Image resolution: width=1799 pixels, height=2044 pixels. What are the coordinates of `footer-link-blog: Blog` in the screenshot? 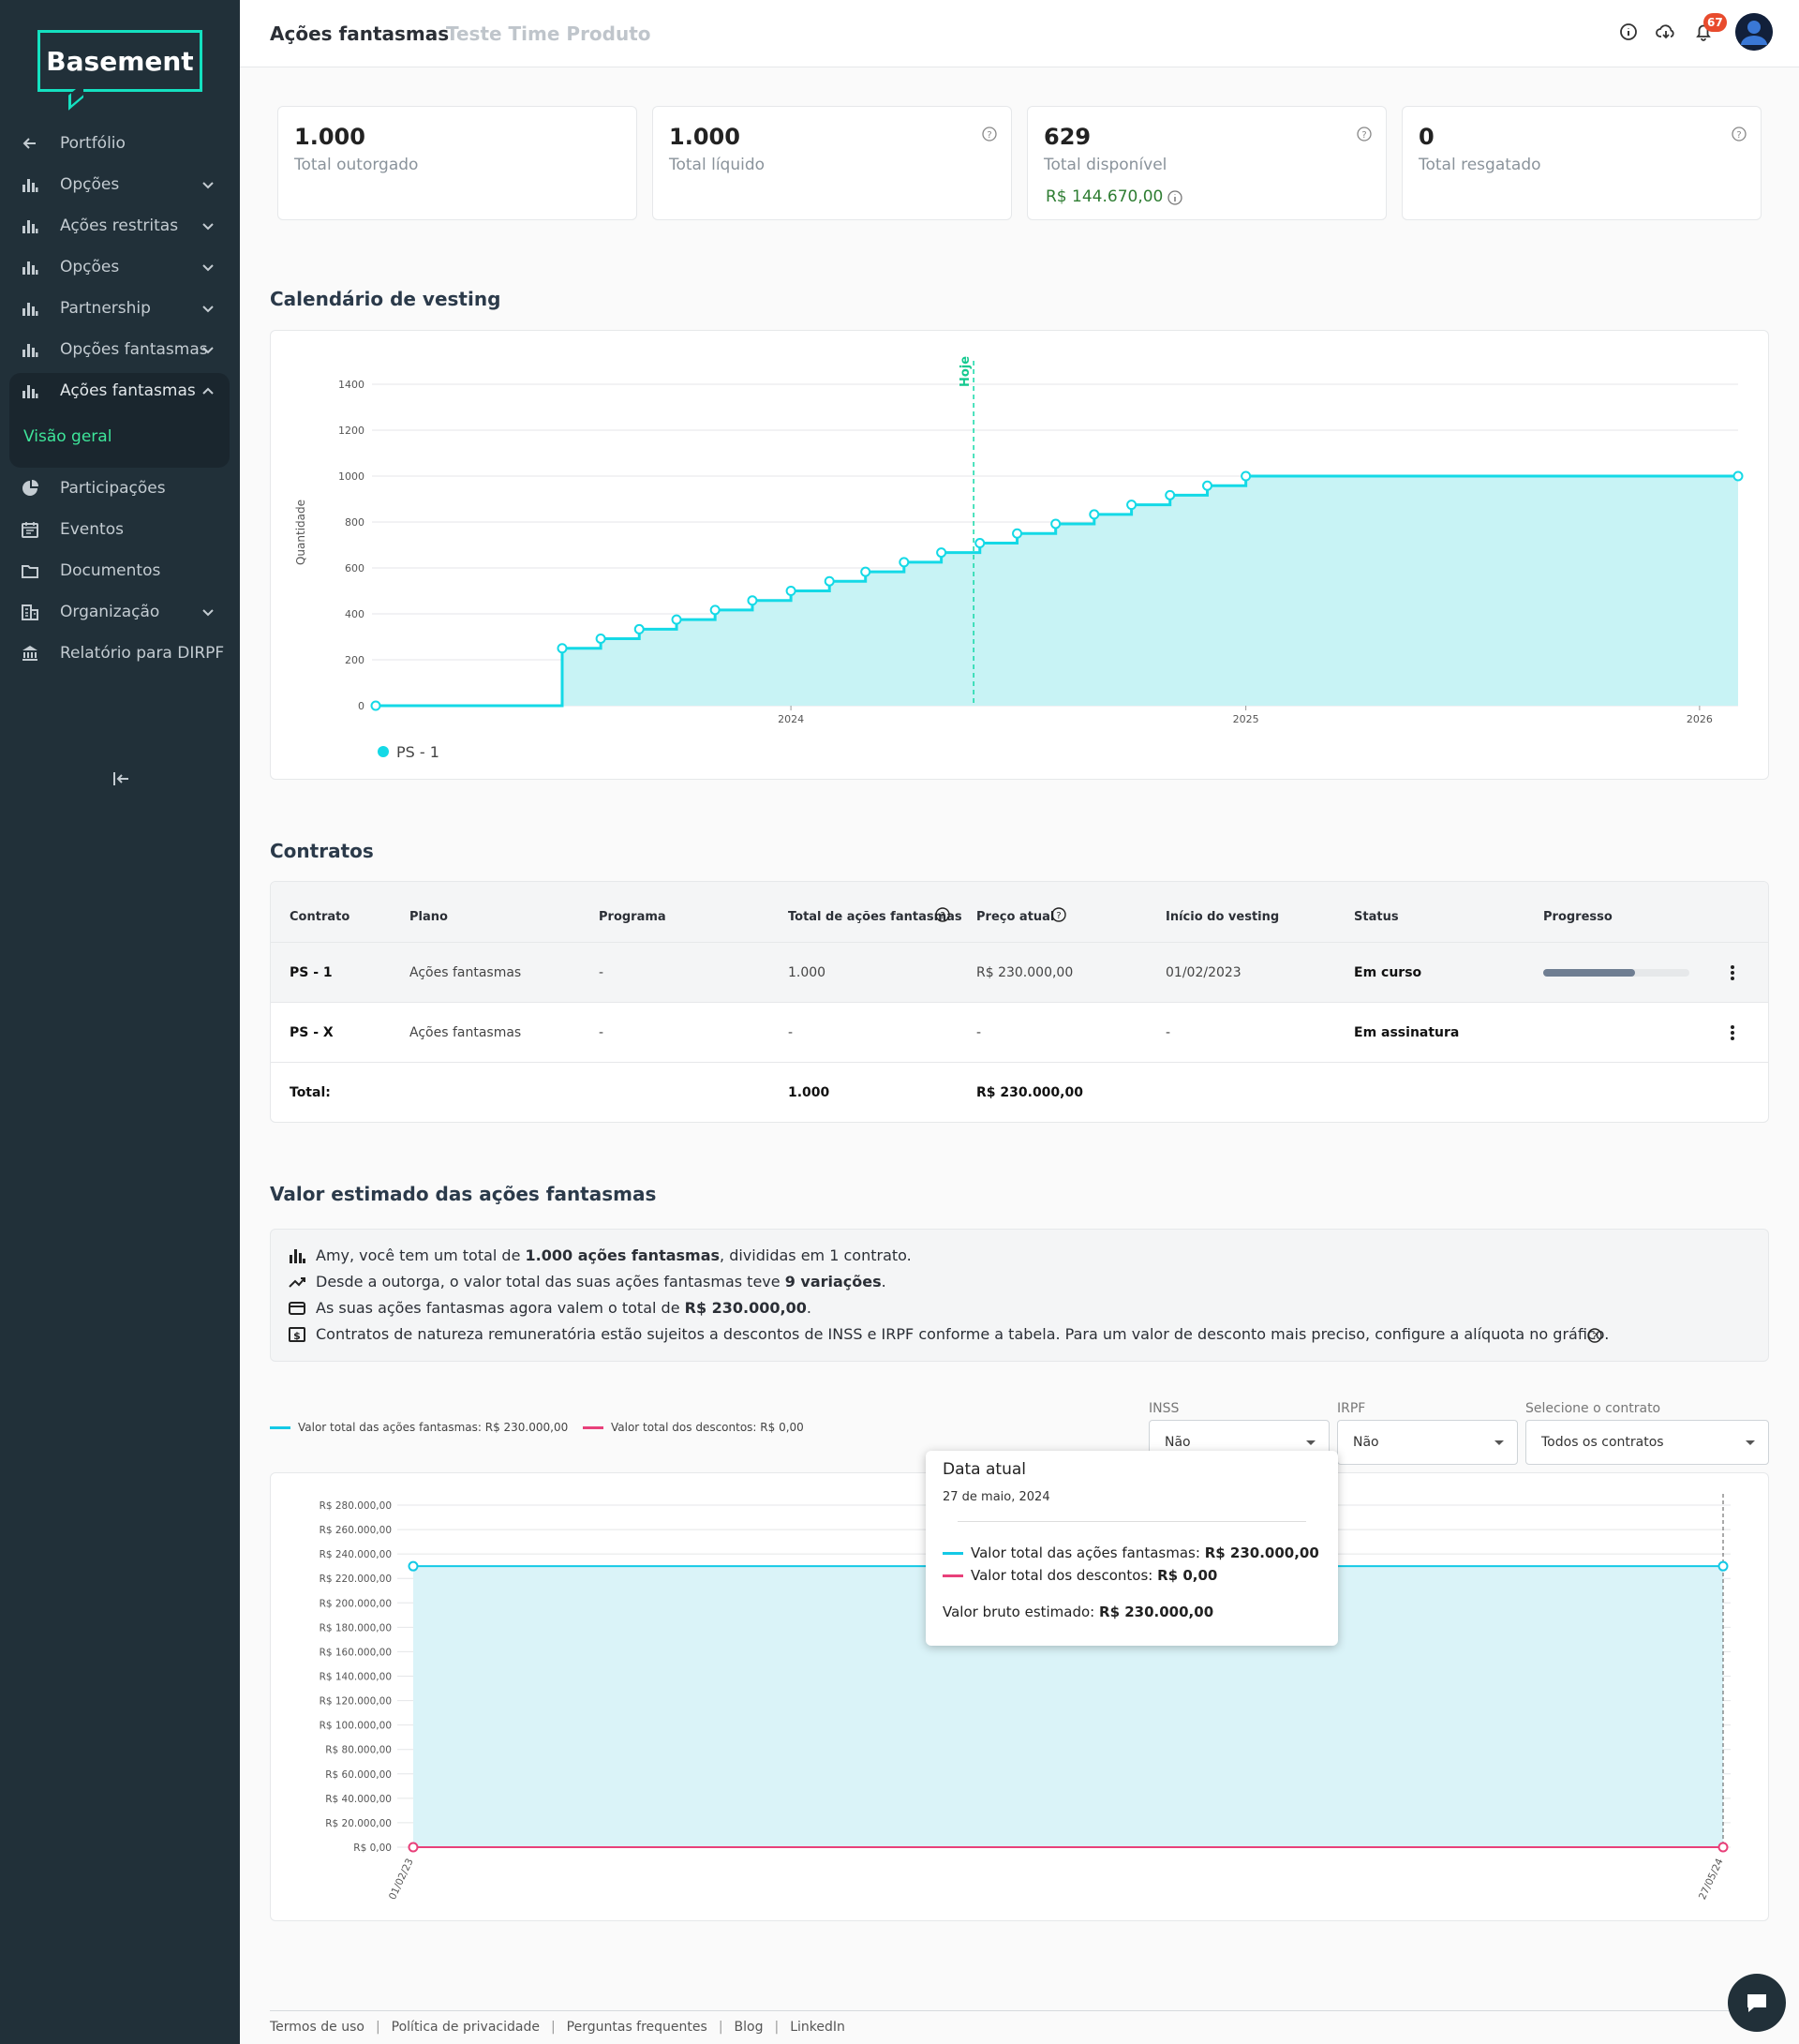 It's located at (749, 2028).